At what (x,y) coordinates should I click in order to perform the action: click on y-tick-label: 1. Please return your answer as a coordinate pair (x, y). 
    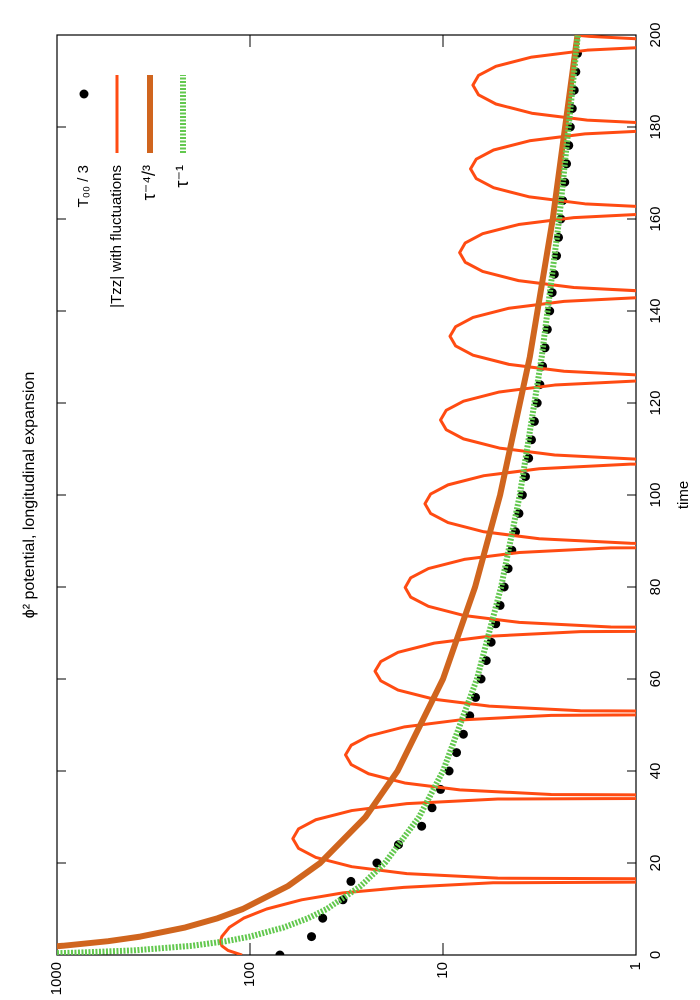
    Looking at the image, I should click on (635, 966).